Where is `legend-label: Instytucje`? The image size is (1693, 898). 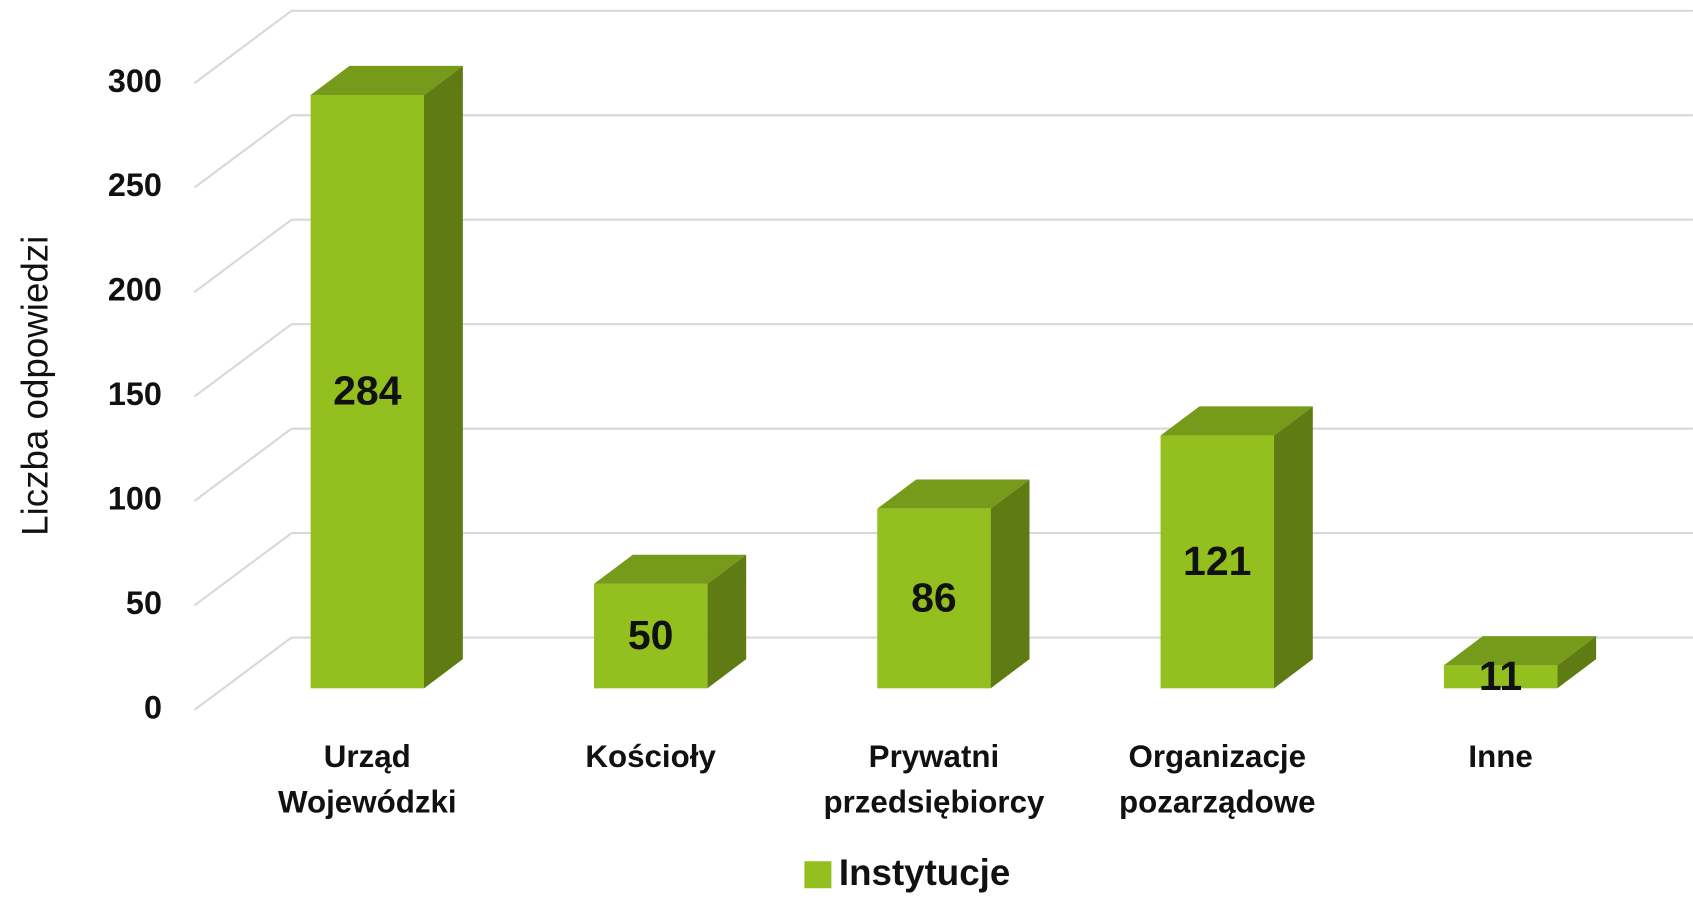
legend-label: Instytucje is located at coordinates (924, 872).